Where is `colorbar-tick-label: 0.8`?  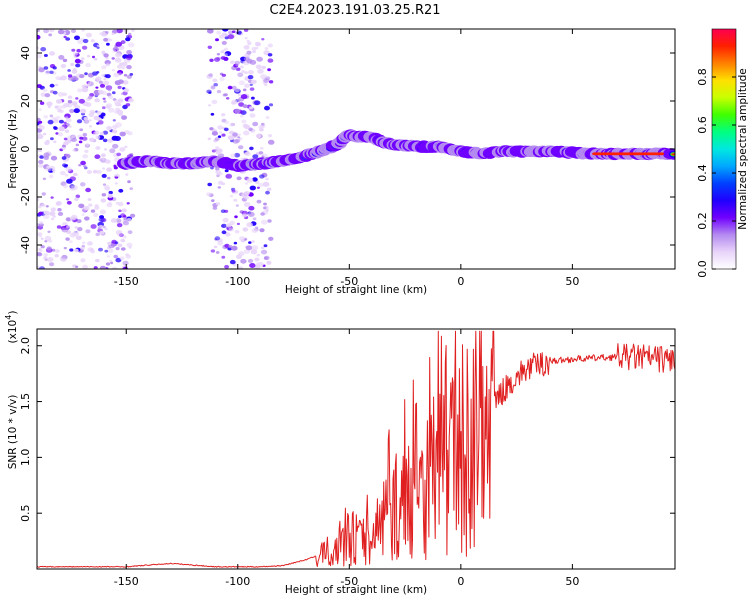 colorbar-tick-label: 0.8 is located at coordinates (702, 77).